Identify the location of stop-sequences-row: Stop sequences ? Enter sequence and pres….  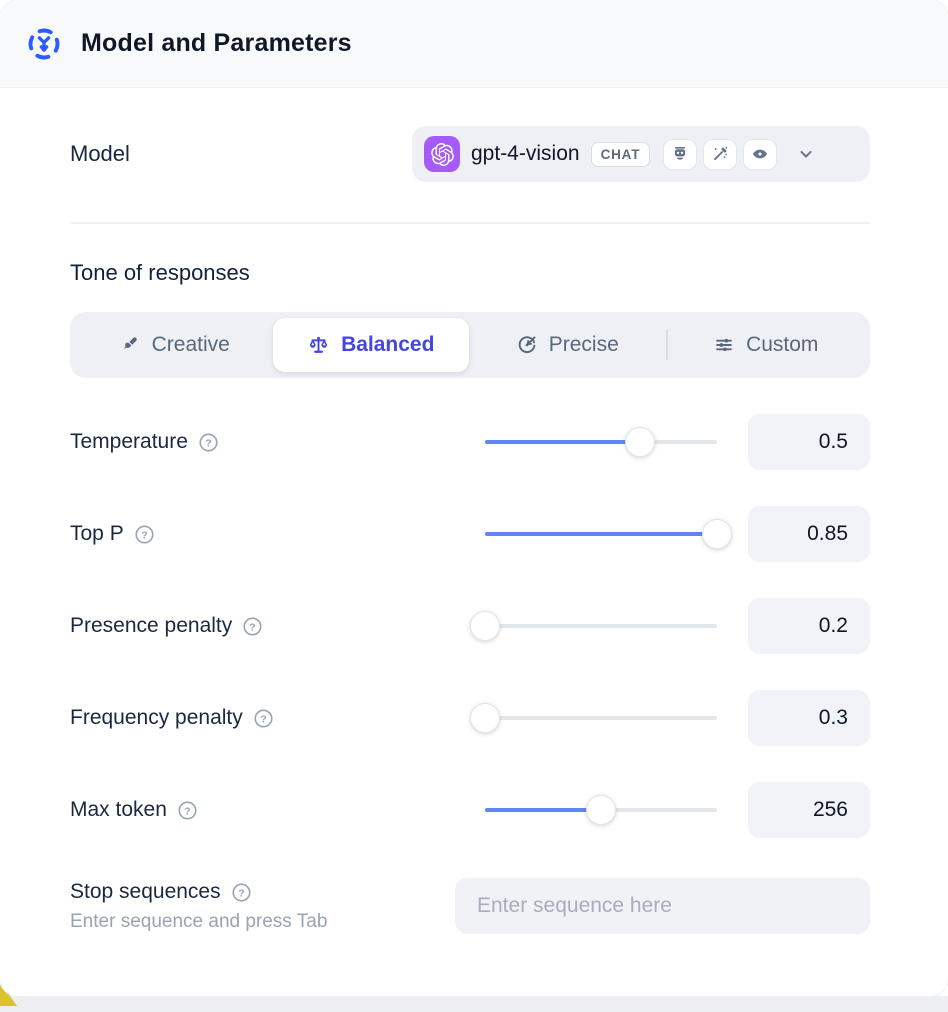
(470, 906).